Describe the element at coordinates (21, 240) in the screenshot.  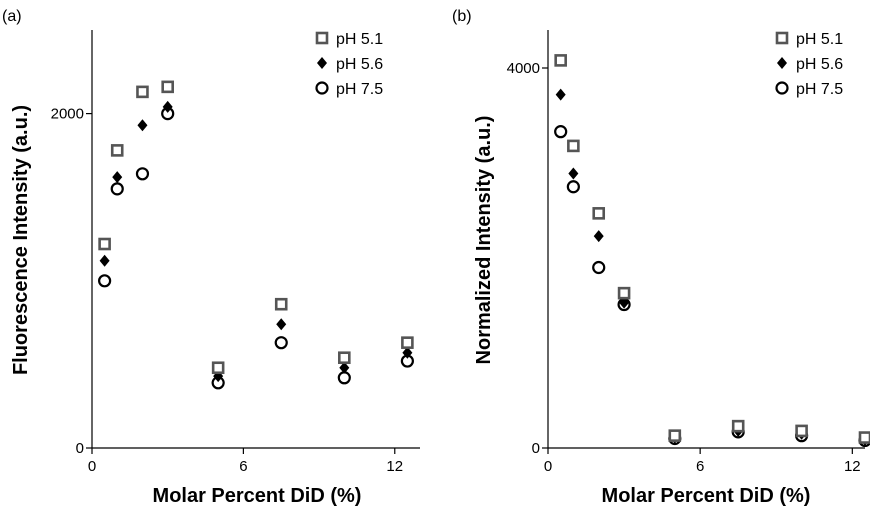
I see `y-axis-title-a: Fluorescence Intensity (a.u.)` at that location.